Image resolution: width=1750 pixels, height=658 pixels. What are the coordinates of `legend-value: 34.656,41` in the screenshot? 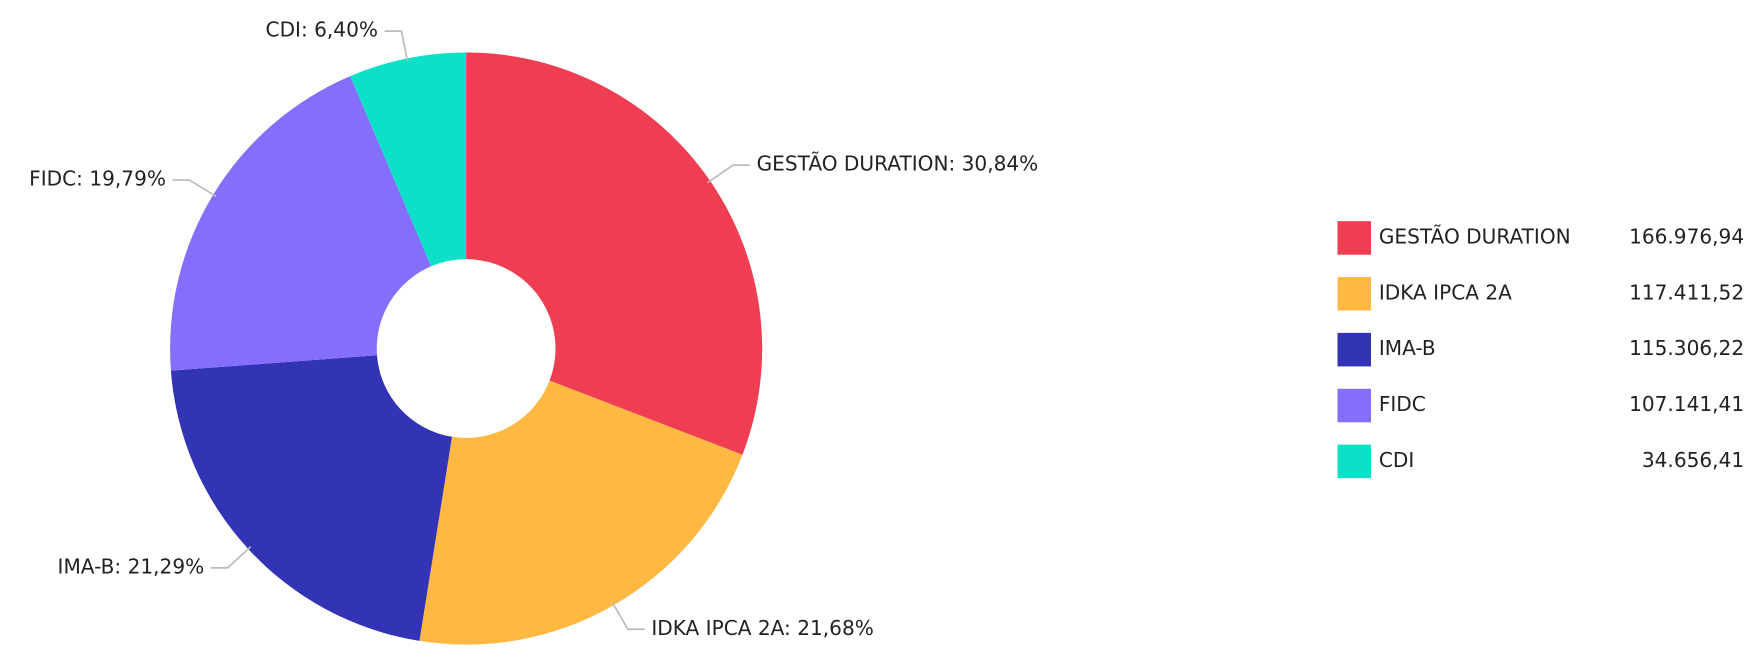 It's located at (1693, 460).